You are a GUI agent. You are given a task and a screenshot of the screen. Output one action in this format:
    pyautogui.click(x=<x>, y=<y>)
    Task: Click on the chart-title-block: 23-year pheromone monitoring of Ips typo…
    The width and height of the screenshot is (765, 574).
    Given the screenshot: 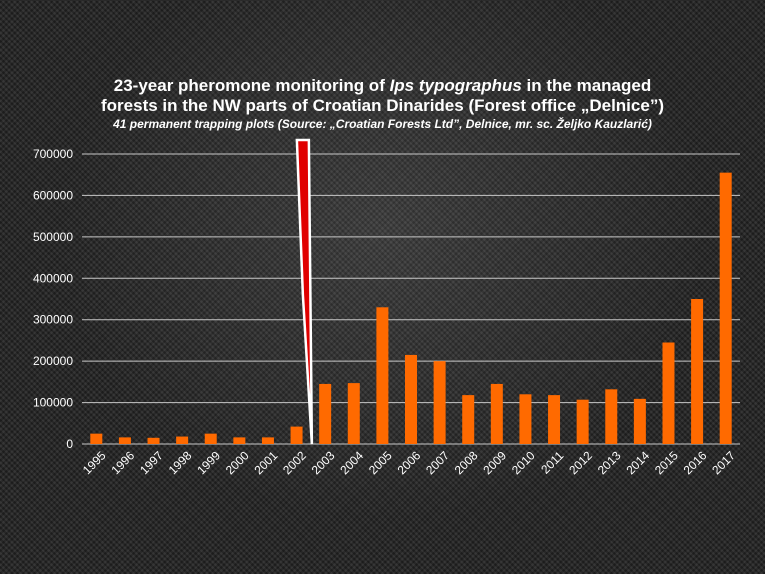 What is the action you would take?
    pyautogui.click(x=382, y=104)
    